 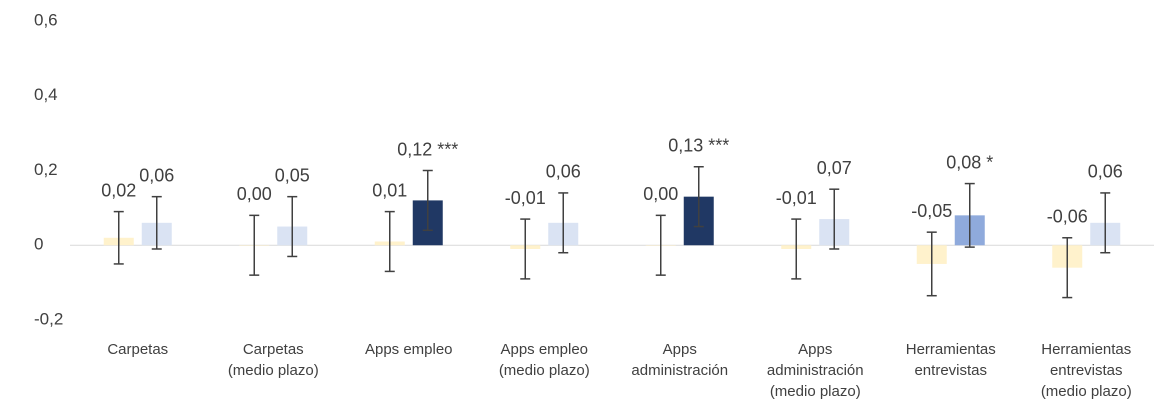 I want to click on data-label: 0,01, so click(x=389, y=190).